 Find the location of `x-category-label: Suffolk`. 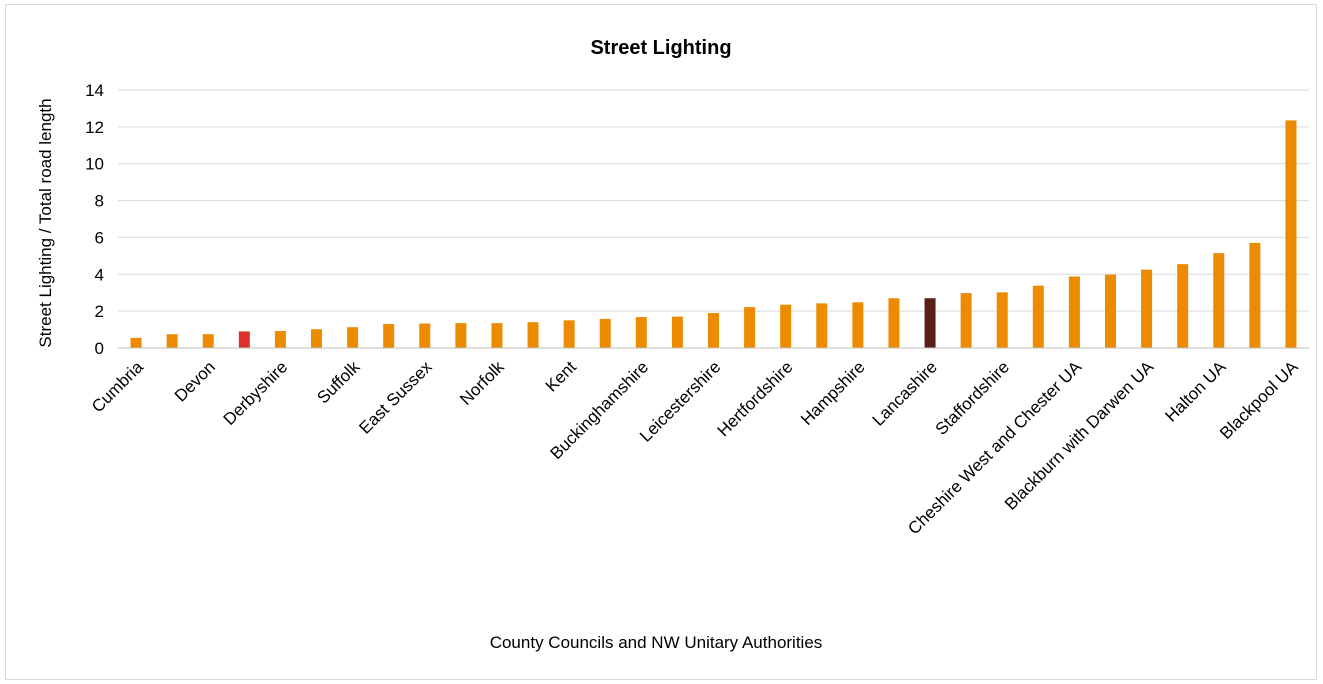

x-category-label: Suffolk is located at coordinates (338, 382).